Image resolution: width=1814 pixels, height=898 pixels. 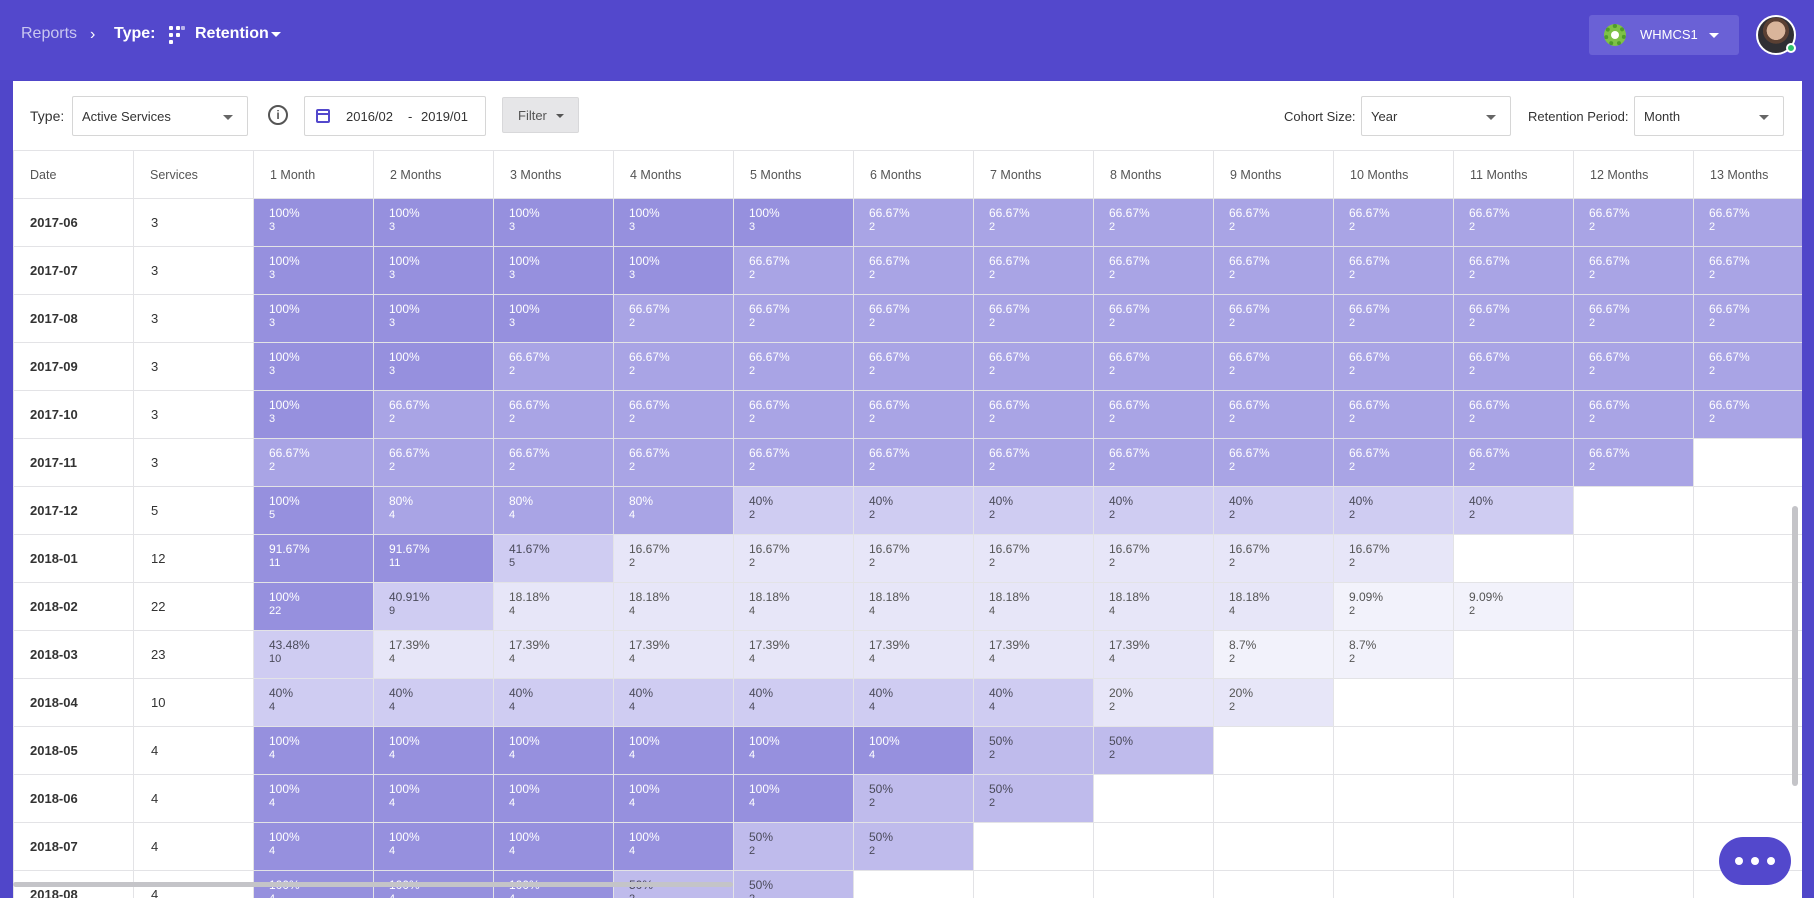 I want to click on retention-cell: 17.39% 4, so click(x=913, y=654).